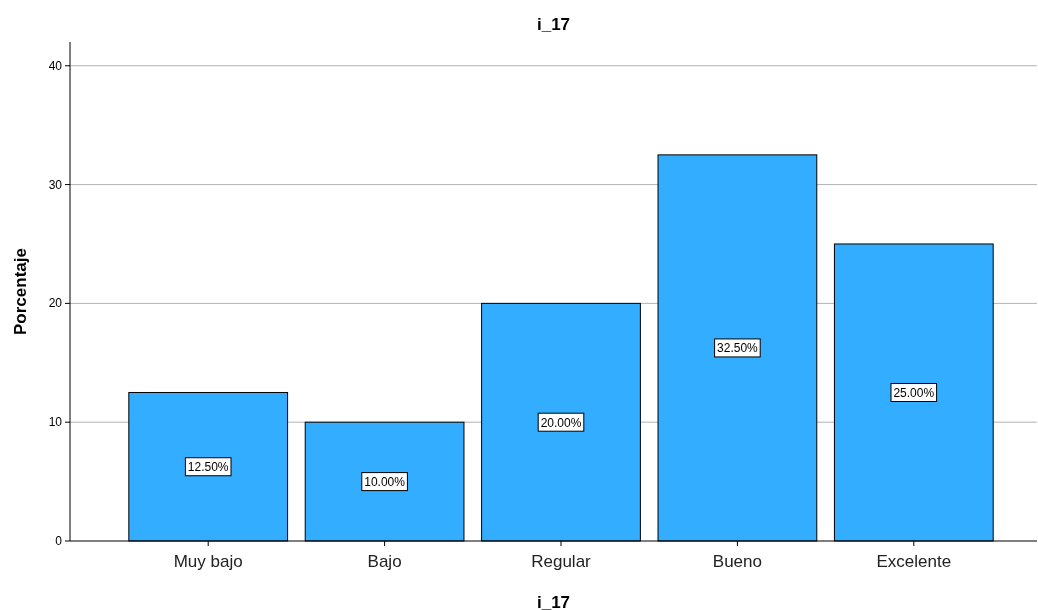  I want to click on data-label: 20.00%, so click(561, 422).